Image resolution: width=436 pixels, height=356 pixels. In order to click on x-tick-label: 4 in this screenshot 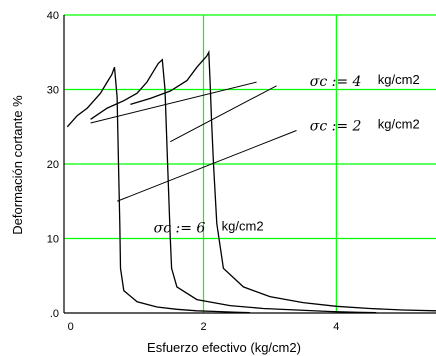, I will do `click(336, 327)`.